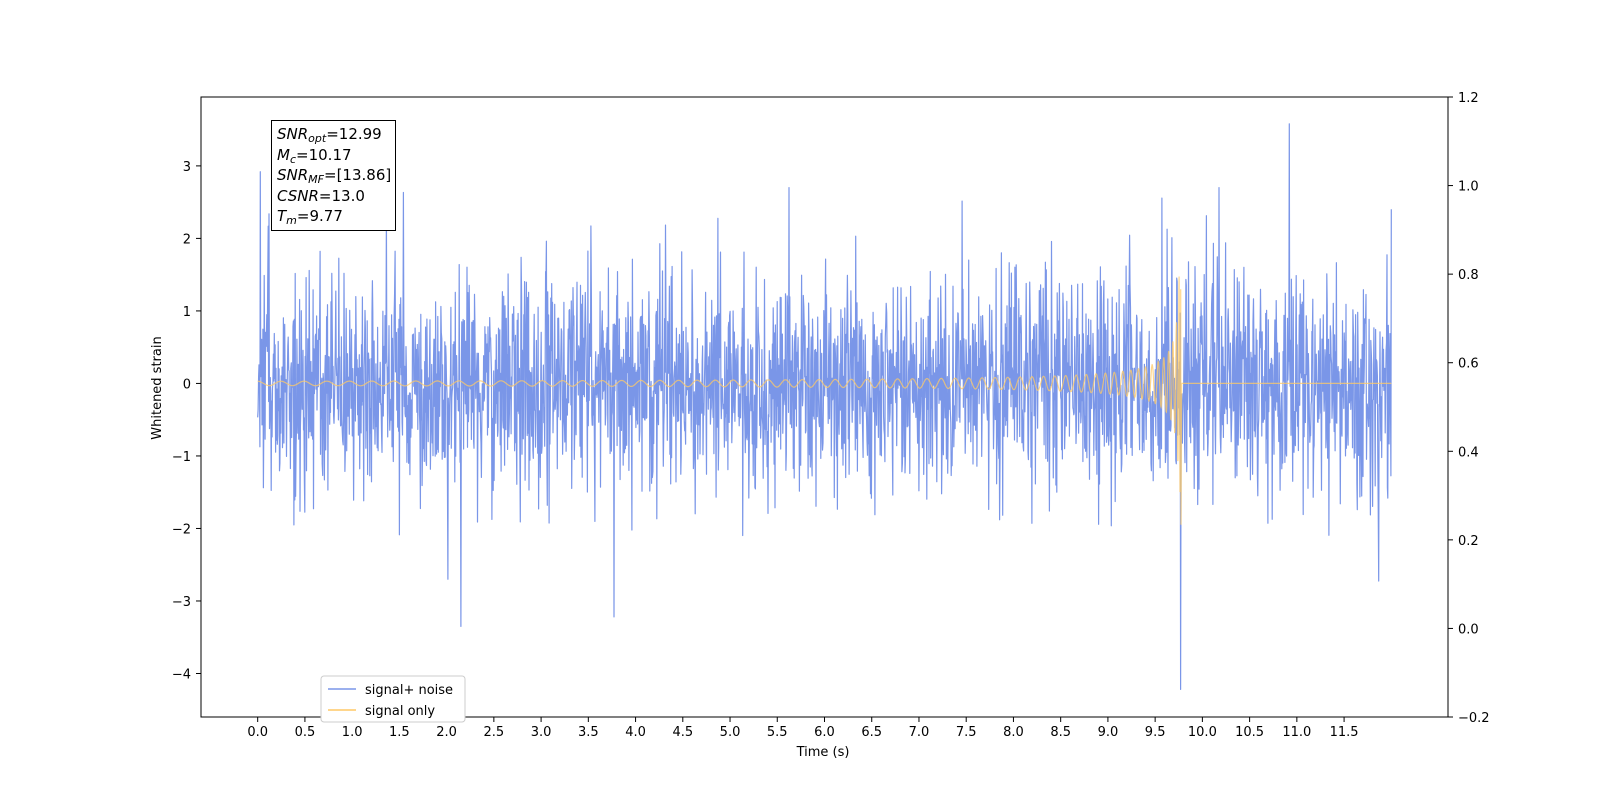  I want to click on y2-tick-label-1: 1.0, so click(1468, 187).